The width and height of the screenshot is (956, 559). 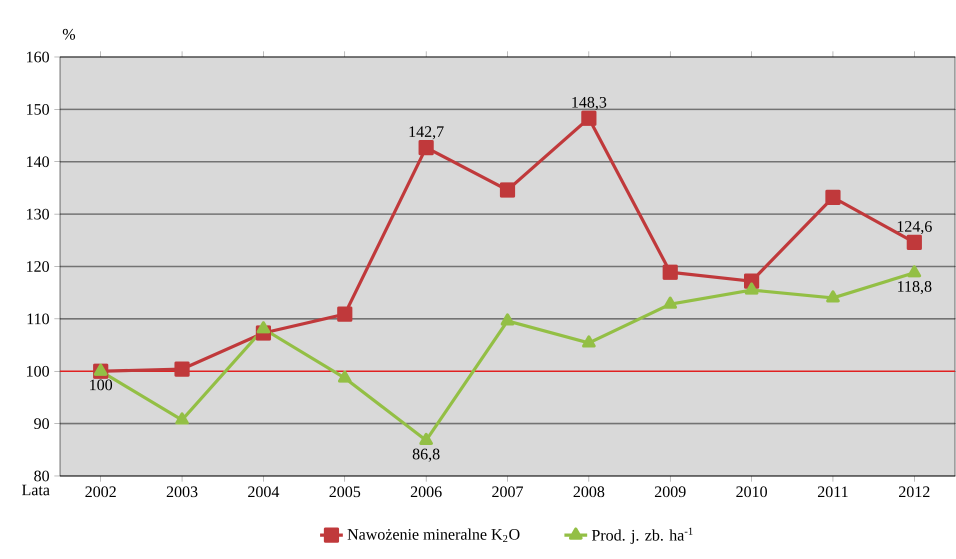 What do you see at coordinates (38, 266) in the screenshot?
I see `y-tick-label: 120` at bounding box center [38, 266].